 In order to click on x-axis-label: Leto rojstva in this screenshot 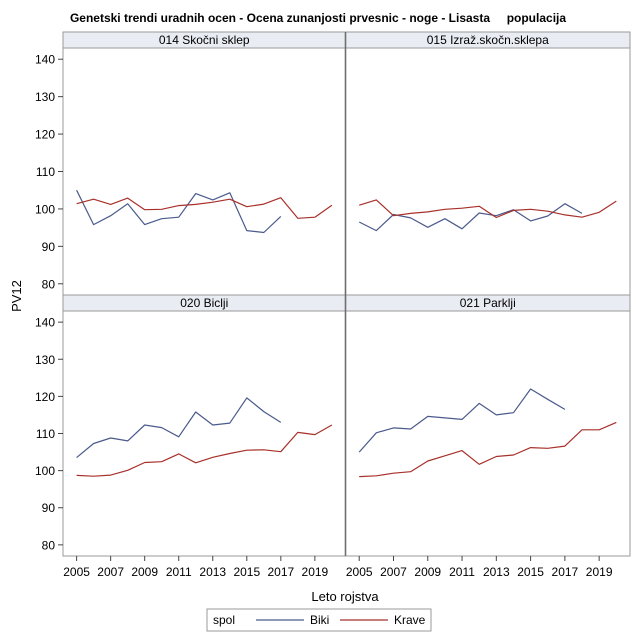, I will do `click(345, 596)`.